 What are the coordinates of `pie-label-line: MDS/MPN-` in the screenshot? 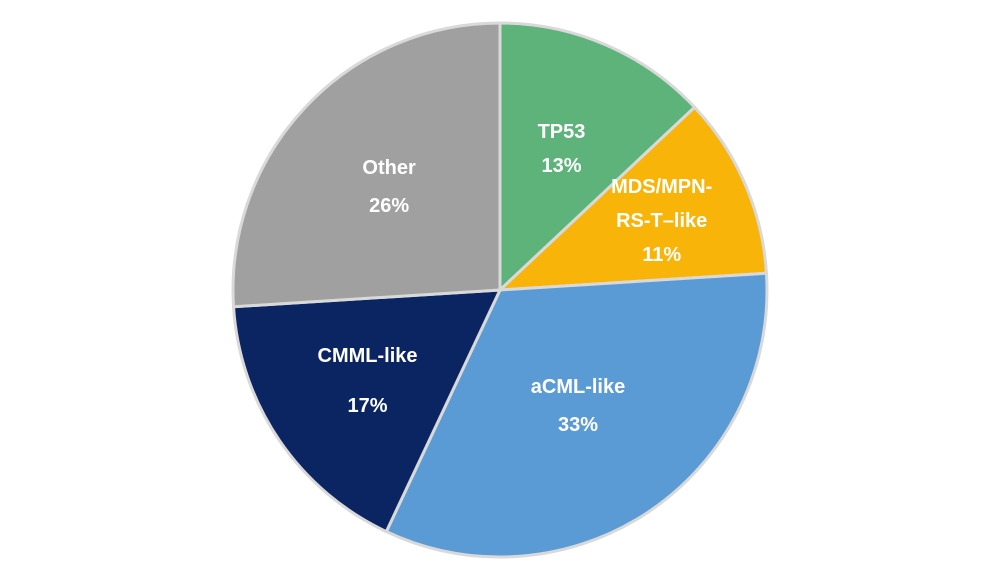 It's located at (661, 187).